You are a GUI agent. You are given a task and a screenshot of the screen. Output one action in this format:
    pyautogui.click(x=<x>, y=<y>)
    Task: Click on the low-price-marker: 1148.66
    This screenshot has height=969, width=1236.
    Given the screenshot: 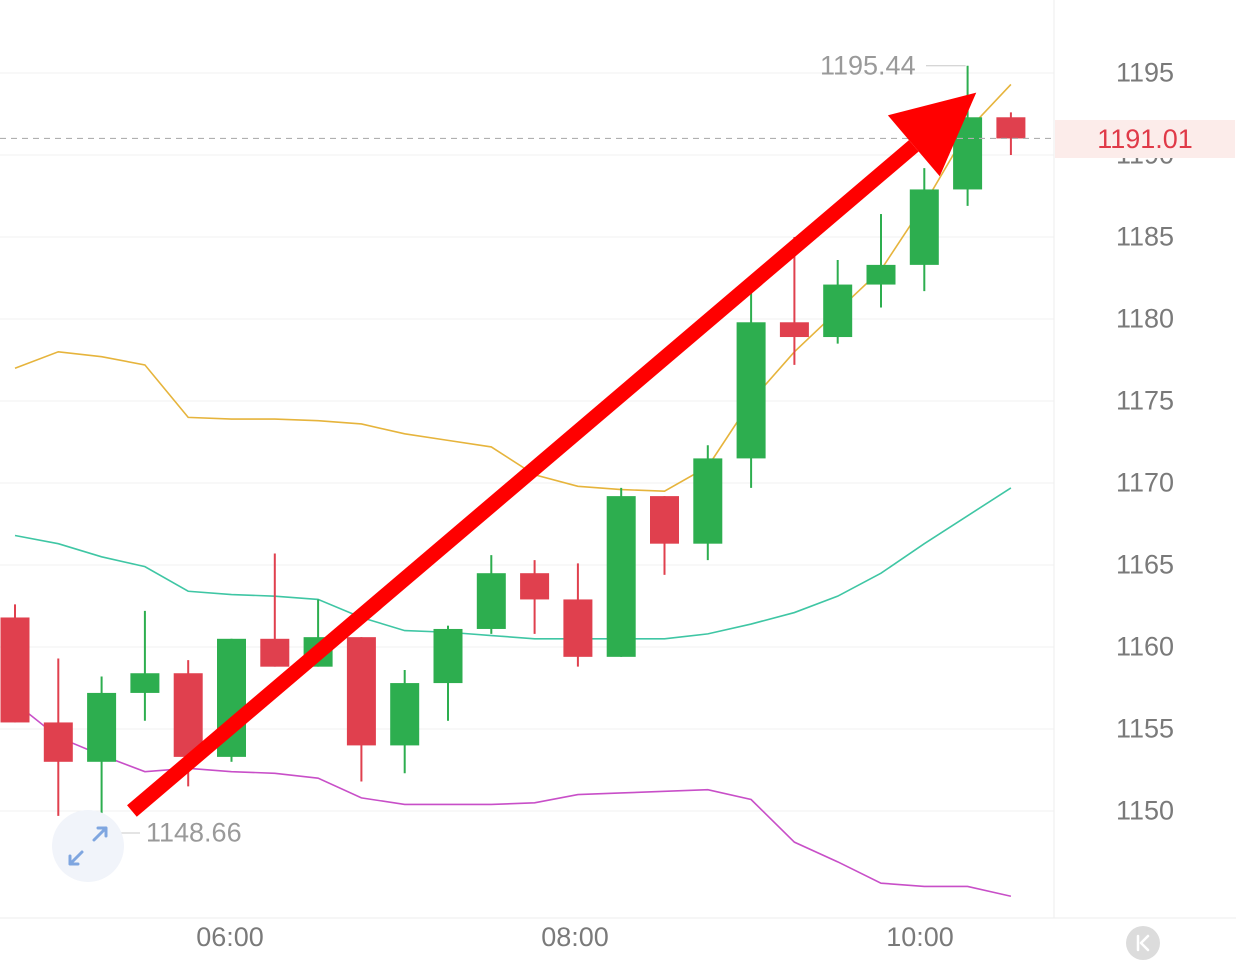 What is the action you would take?
    pyautogui.click(x=194, y=832)
    